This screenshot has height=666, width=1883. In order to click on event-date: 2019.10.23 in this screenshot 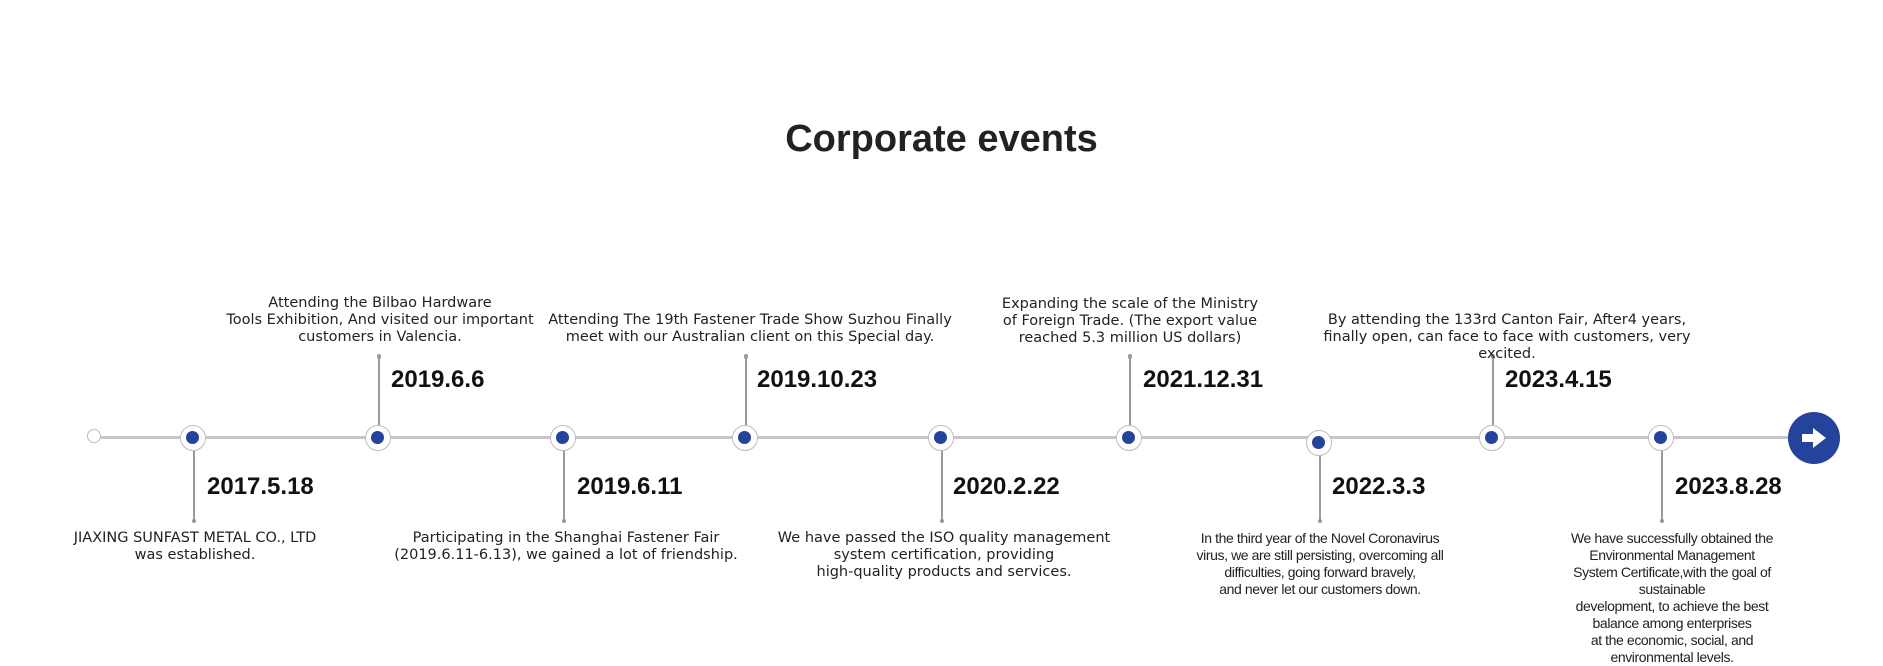, I will do `click(817, 379)`.